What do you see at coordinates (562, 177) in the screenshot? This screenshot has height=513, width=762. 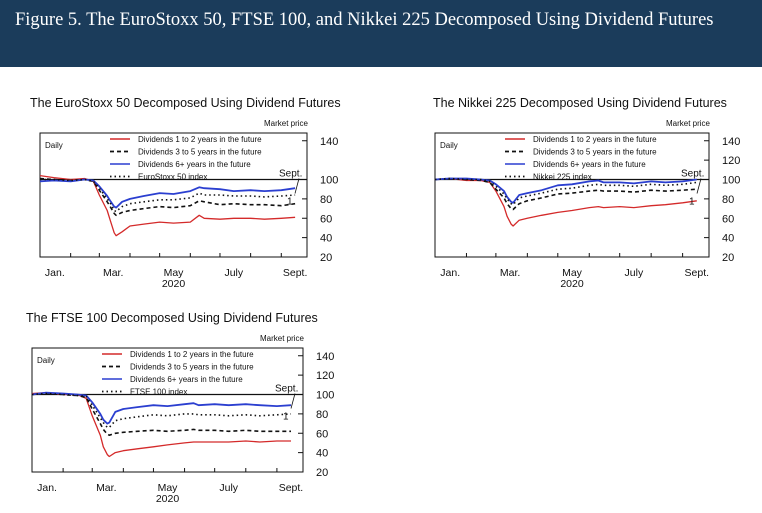 I see `legend-label: Nikkei 225 index` at bounding box center [562, 177].